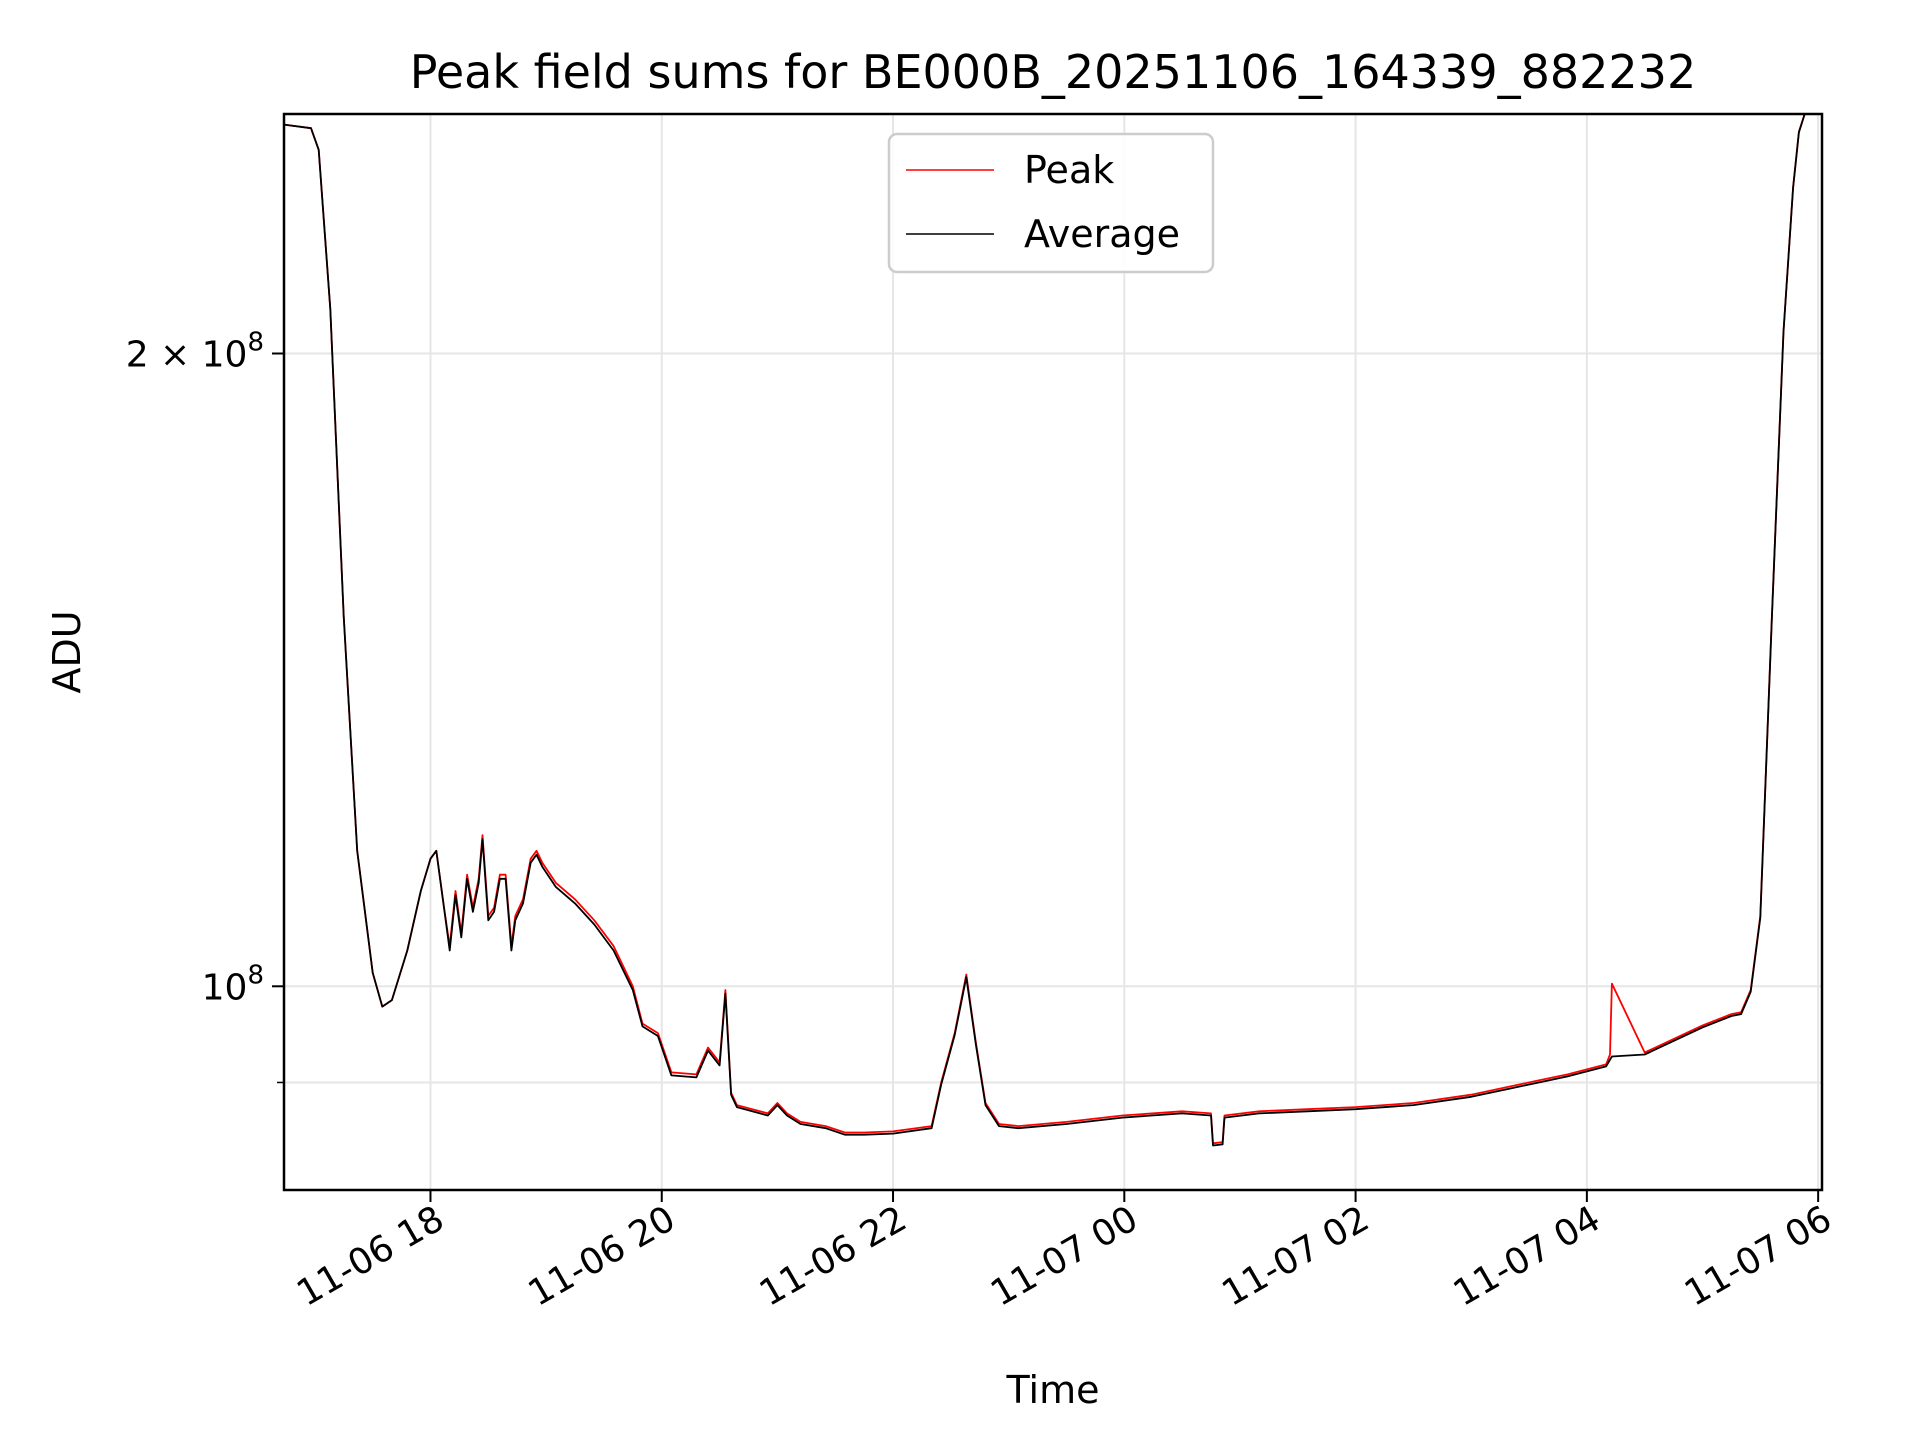 The height and width of the screenshot is (1440, 1920). What do you see at coordinates (67, 651) in the screenshot?
I see `y-axis-label: ADU` at bounding box center [67, 651].